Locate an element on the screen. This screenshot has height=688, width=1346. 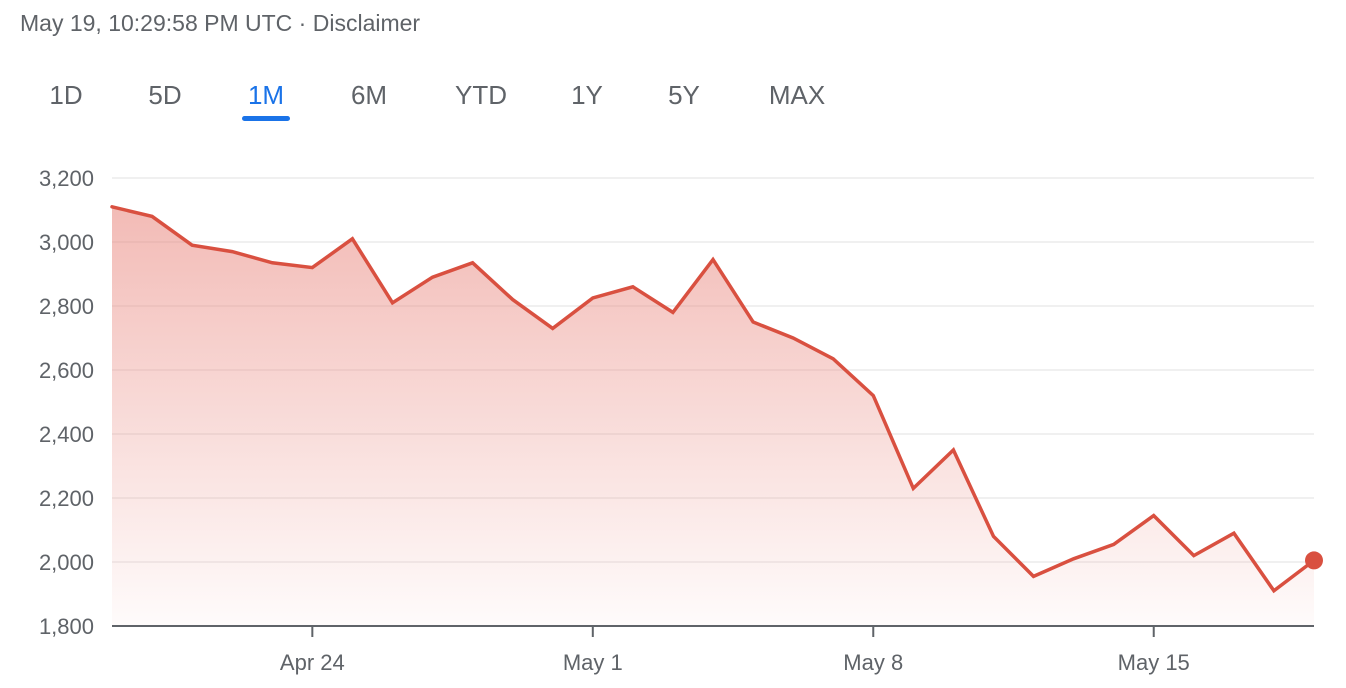
tab-1d: 1D is located at coordinates (66, 95).